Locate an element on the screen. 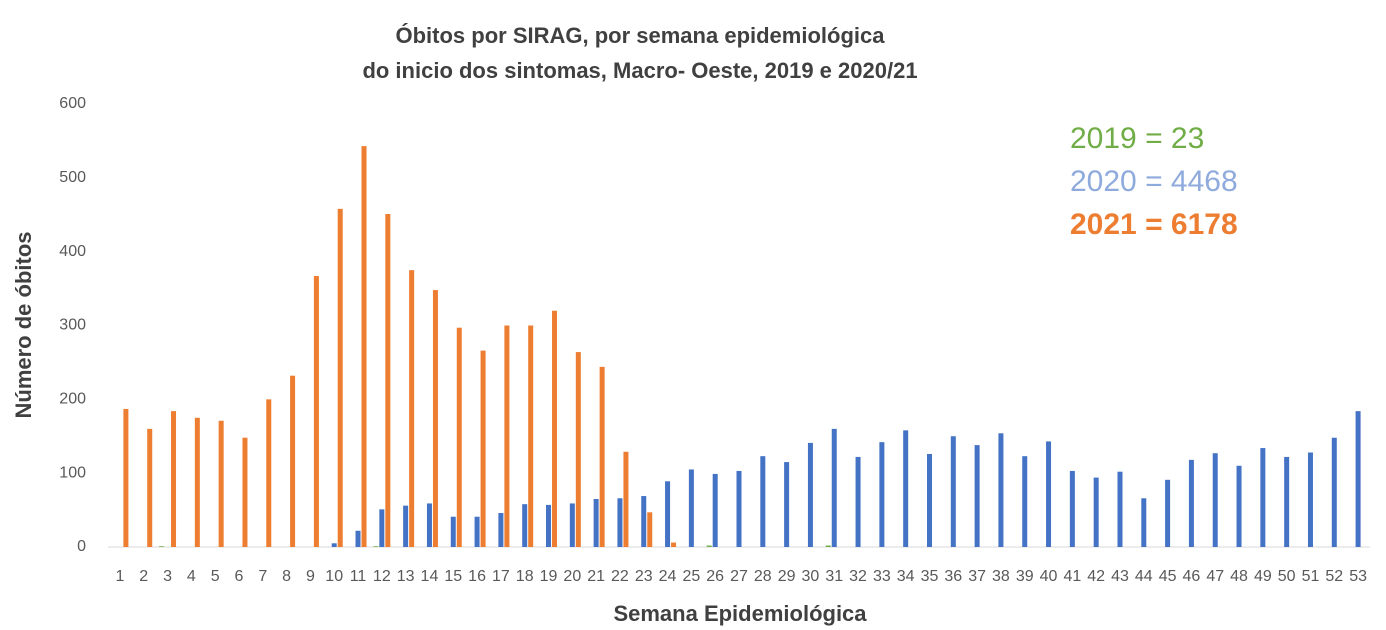 The image size is (1386, 630). x-tick-label: 4 is located at coordinates (191, 576).